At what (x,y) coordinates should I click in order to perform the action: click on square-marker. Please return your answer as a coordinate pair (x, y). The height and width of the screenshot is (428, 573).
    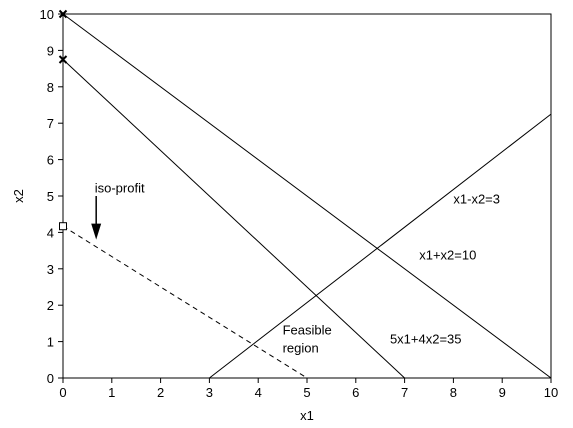
    Looking at the image, I should click on (63, 226).